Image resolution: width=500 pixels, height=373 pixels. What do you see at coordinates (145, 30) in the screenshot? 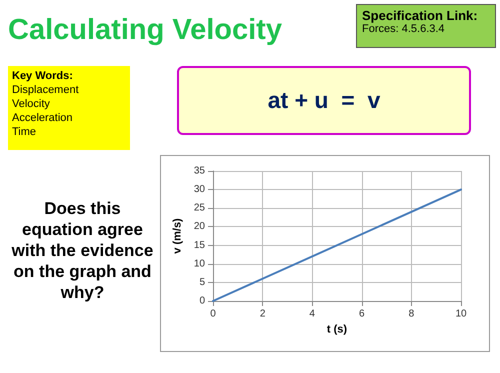
I see `chart-title: Calculating Velocity` at bounding box center [145, 30].